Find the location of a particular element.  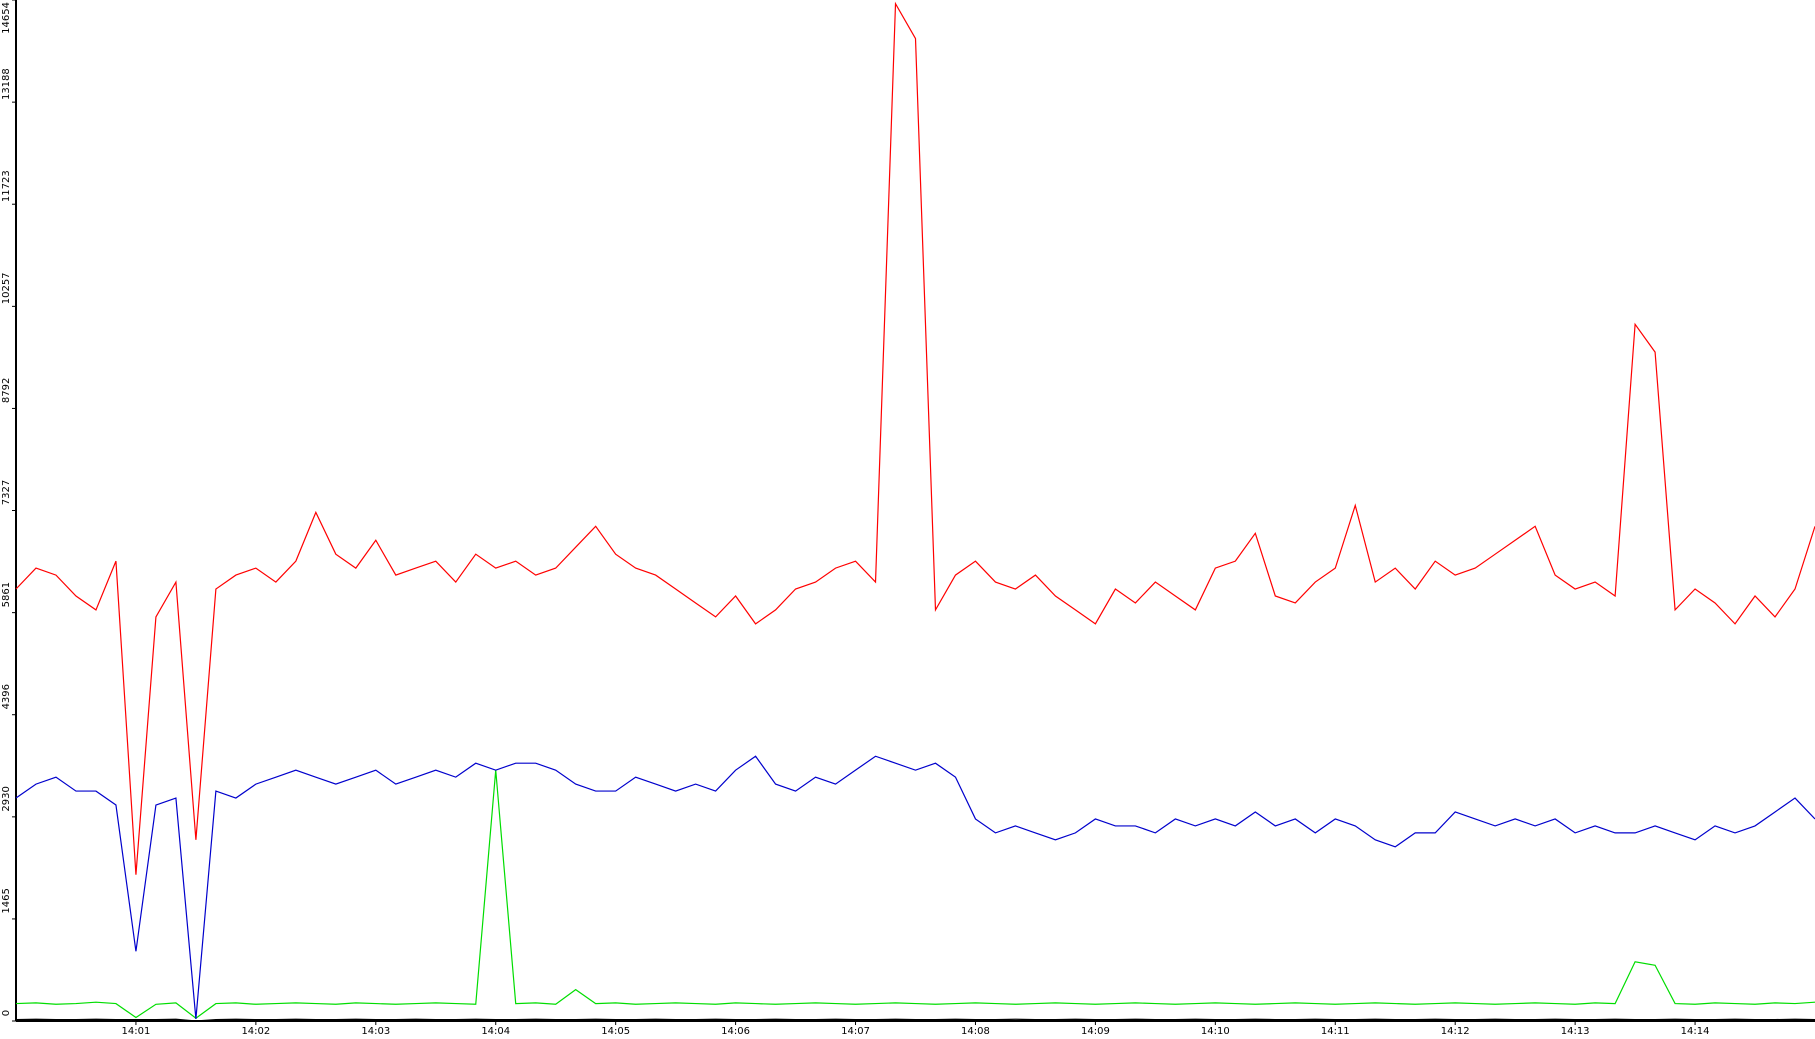

x-tick-label: 14:05 is located at coordinates (615, 1031).